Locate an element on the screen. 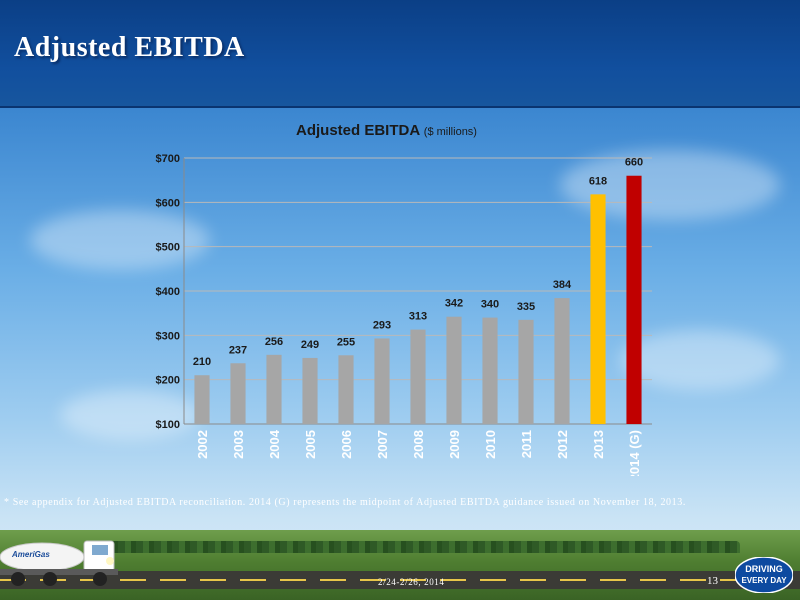 Image resolution: width=800 pixels, height=600 pixels. chart-title-text: Adjusted EBITDA is located at coordinates (358, 130).